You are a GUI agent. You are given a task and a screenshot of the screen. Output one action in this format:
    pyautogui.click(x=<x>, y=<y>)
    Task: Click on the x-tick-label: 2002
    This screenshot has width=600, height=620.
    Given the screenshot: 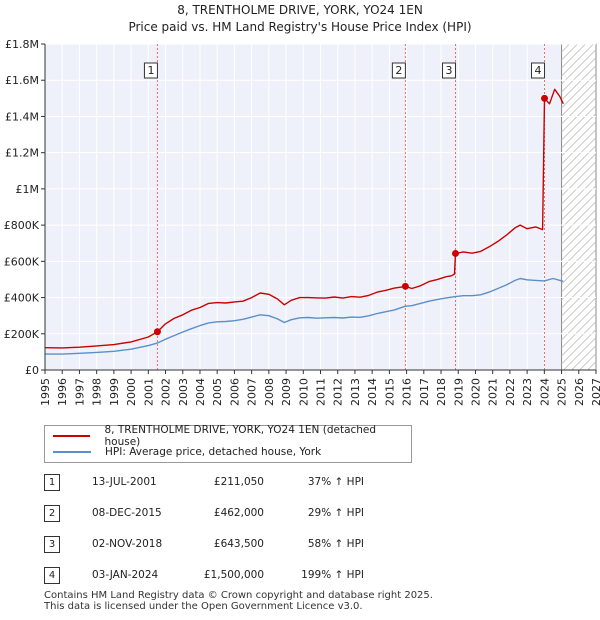 What is the action you would take?
    pyautogui.click(x=166, y=392)
    